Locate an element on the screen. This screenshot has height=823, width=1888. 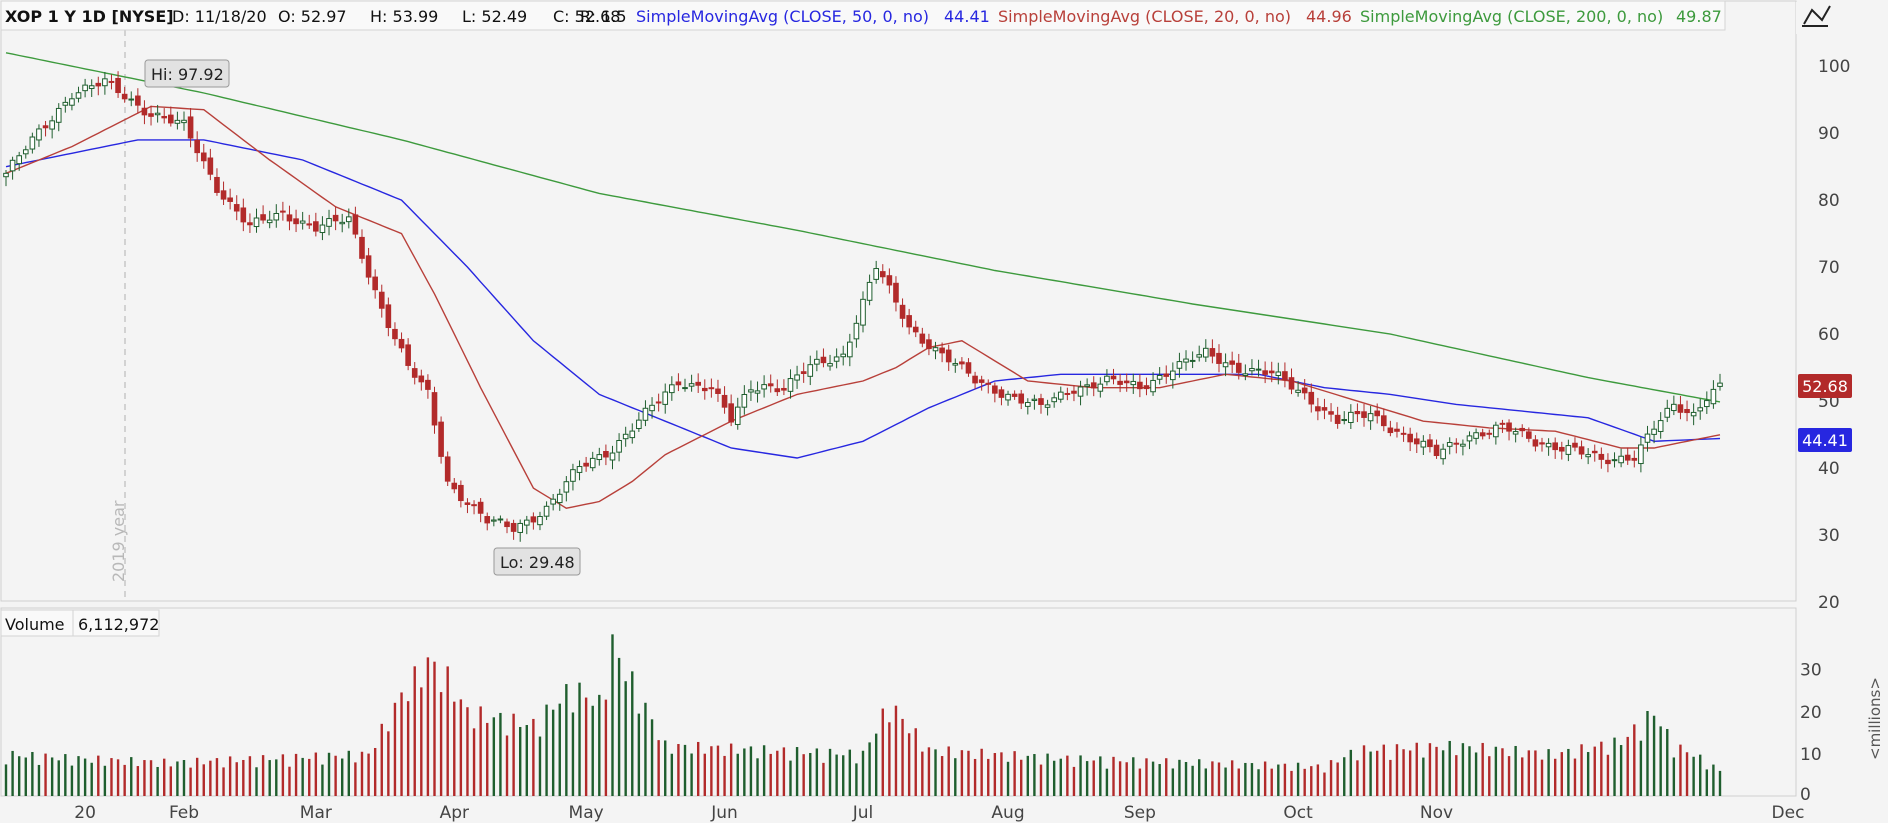
price-tick-label: 80 is located at coordinates (1829, 201).